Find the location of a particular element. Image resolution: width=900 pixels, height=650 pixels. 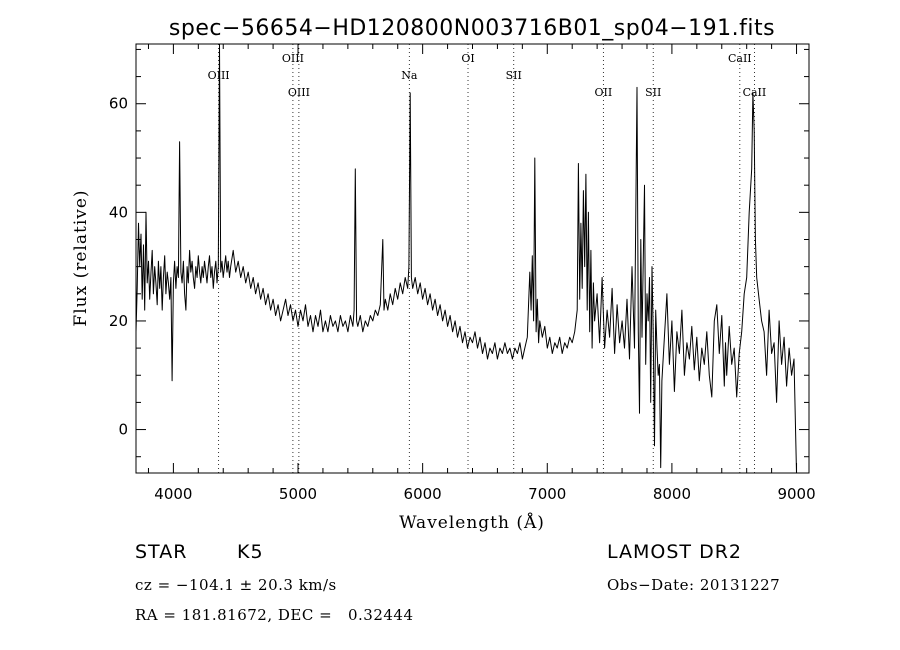

object-class: STAR is located at coordinates (161, 552).